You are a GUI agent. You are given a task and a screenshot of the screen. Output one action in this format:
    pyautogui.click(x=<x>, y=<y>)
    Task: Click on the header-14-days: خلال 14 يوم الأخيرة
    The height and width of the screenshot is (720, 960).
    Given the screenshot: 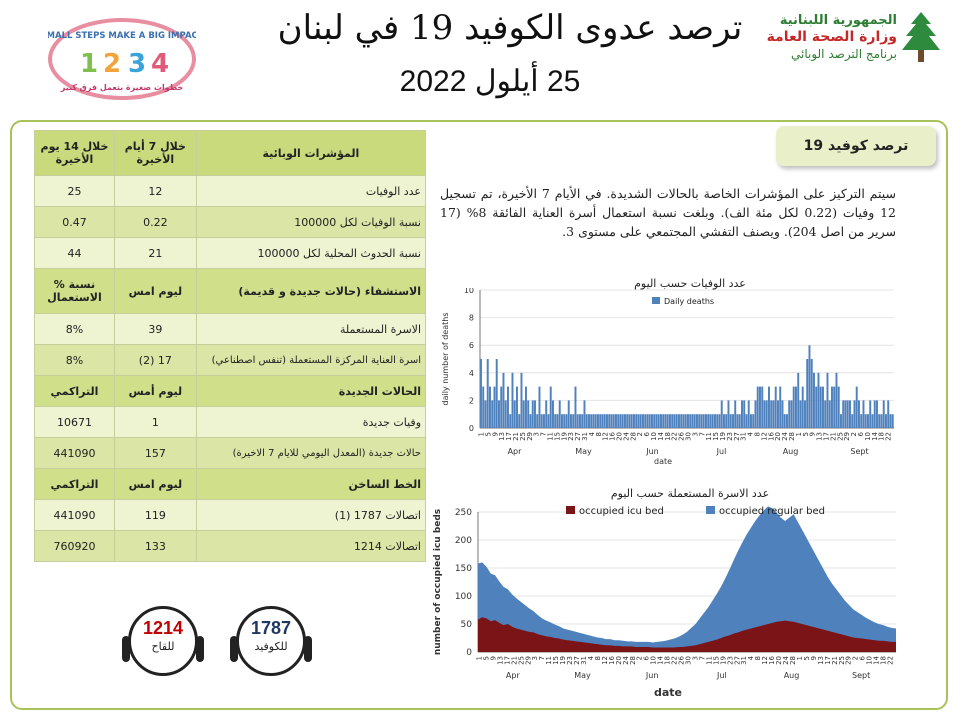 What is the action you would take?
    pyautogui.click(x=75, y=153)
    